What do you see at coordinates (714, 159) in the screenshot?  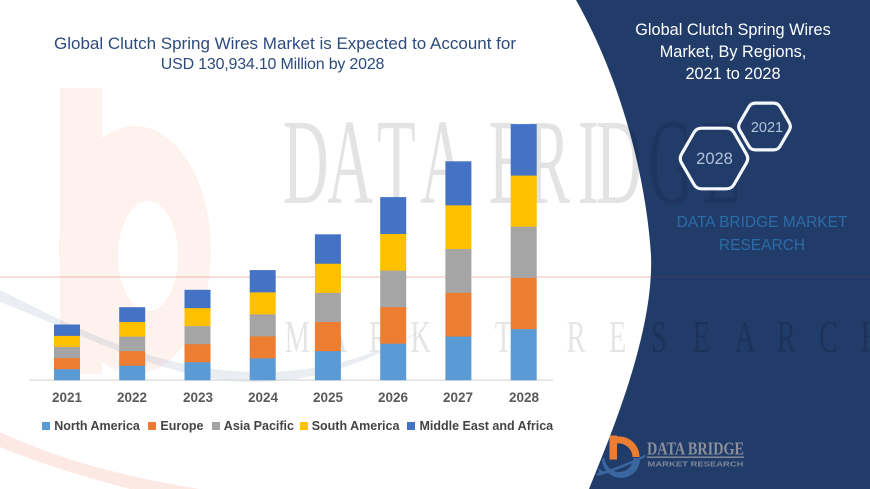 I see `svg-text: 2028` at bounding box center [714, 159].